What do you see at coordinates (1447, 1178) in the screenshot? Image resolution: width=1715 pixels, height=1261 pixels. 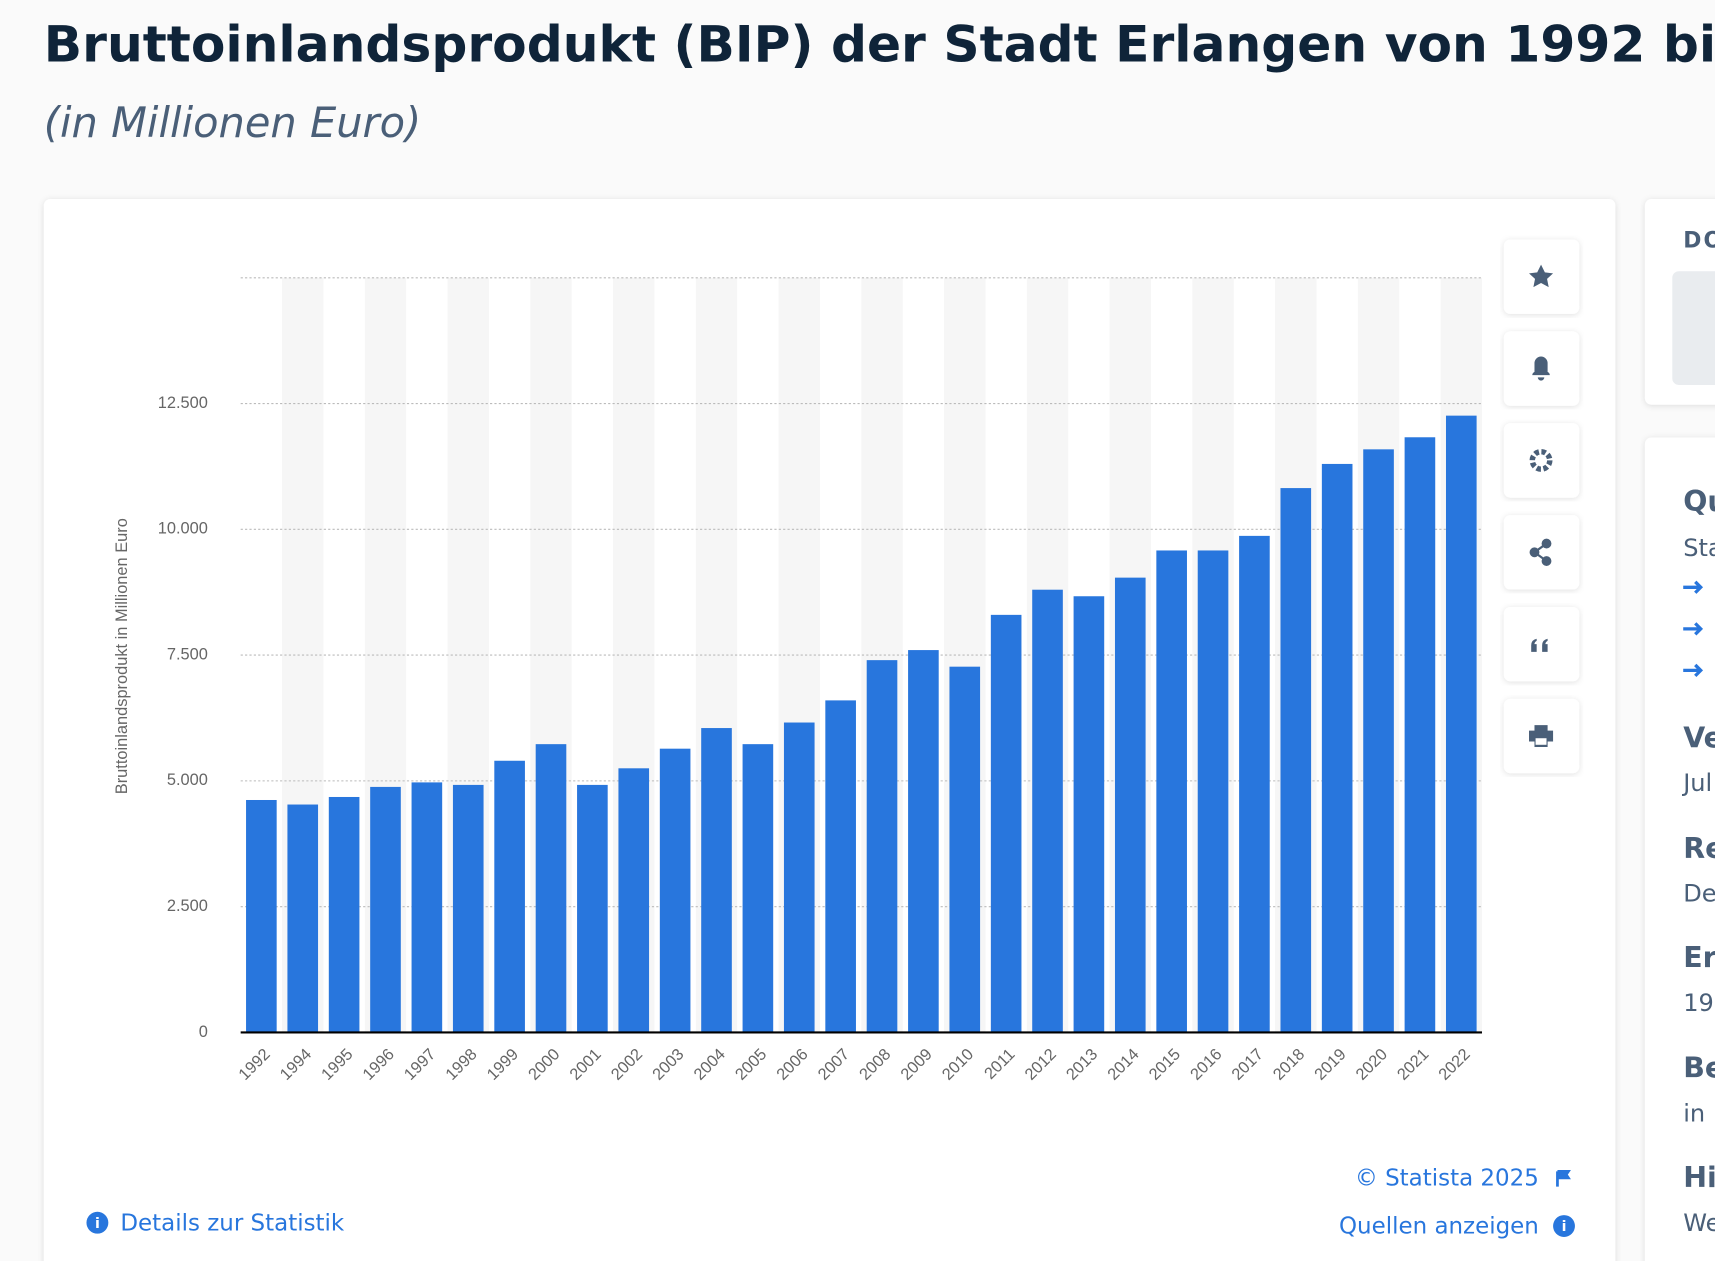 I see `copyright: © Statista 2025` at bounding box center [1447, 1178].